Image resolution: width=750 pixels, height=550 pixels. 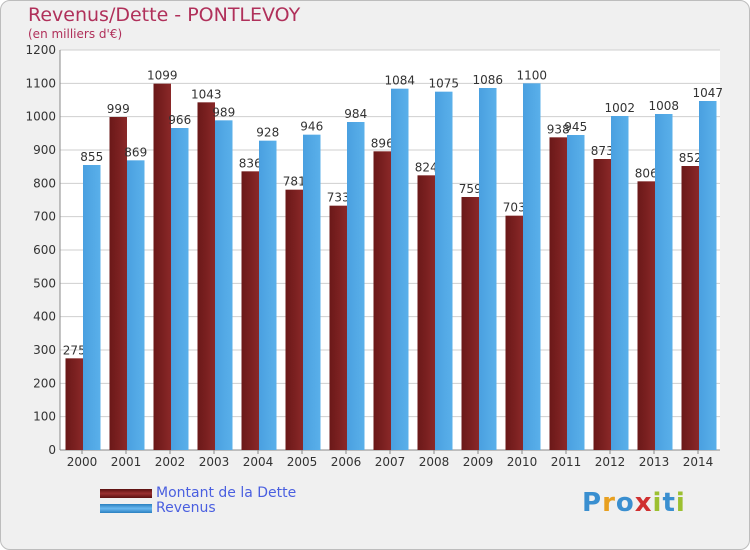 What do you see at coordinates (179, 120) in the screenshot?
I see `data-label-revenus: 966` at bounding box center [179, 120].